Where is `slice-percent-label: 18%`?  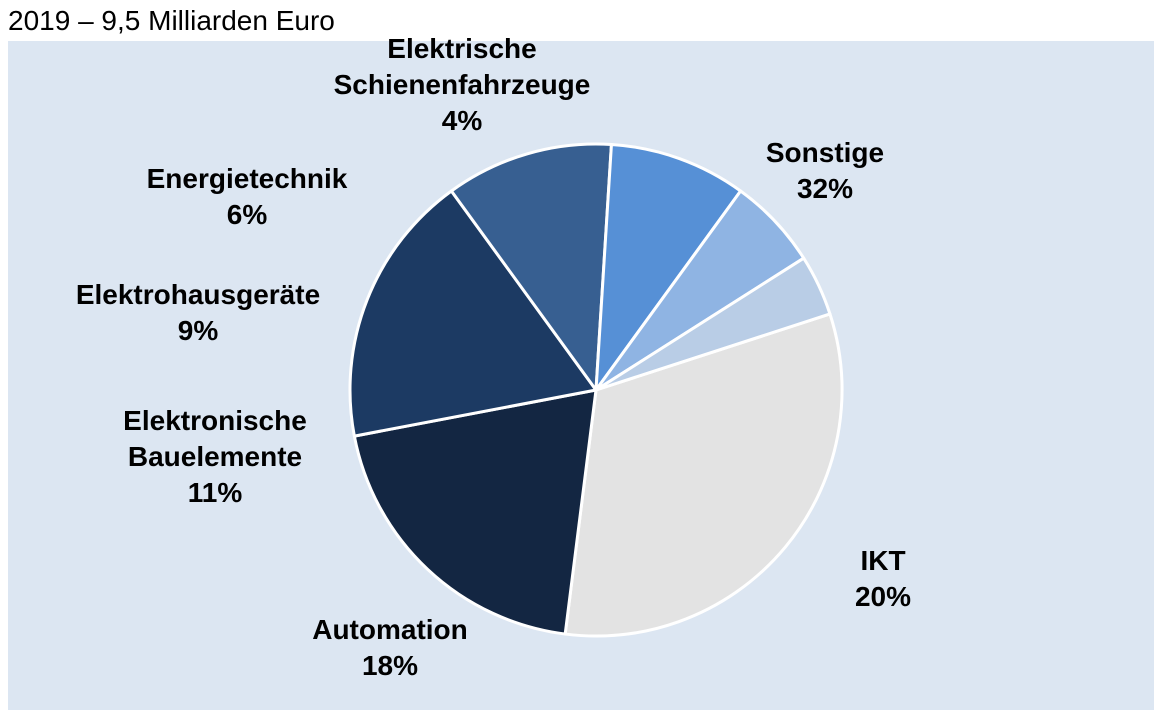 slice-percent-label: 18% is located at coordinates (390, 665).